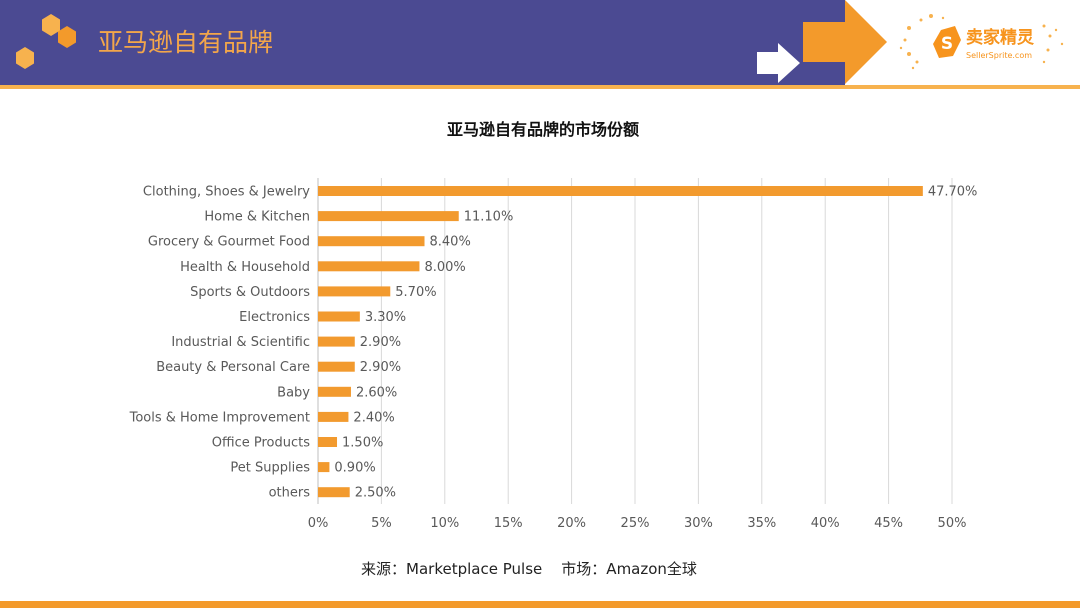  Describe the element at coordinates (444, 523) in the screenshot. I see `x-tick-label: 10%` at that location.